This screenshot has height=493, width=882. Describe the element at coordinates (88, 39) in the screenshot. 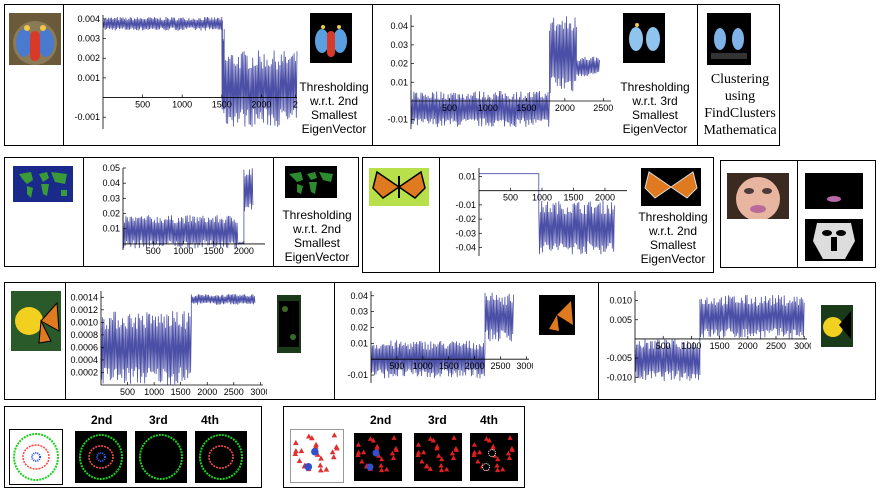

I see `y-tick-label: 0.003` at that location.